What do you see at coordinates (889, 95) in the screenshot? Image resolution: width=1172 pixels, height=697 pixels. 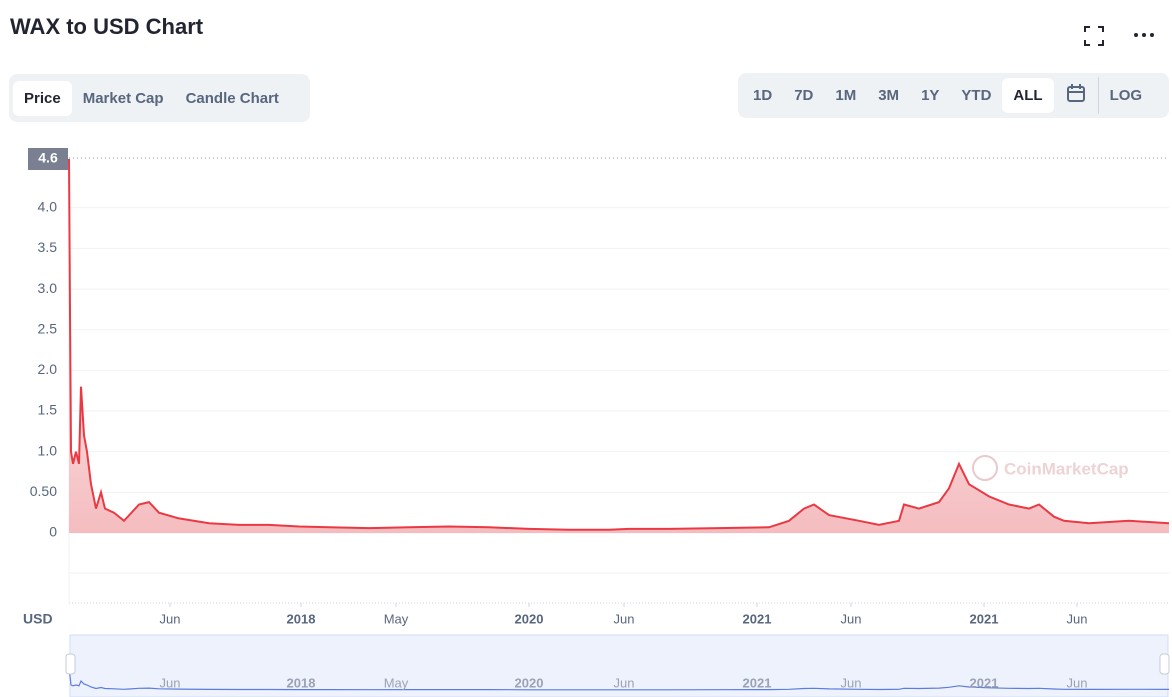 I see `range-button: 3M` at bounding box center [889, 95].